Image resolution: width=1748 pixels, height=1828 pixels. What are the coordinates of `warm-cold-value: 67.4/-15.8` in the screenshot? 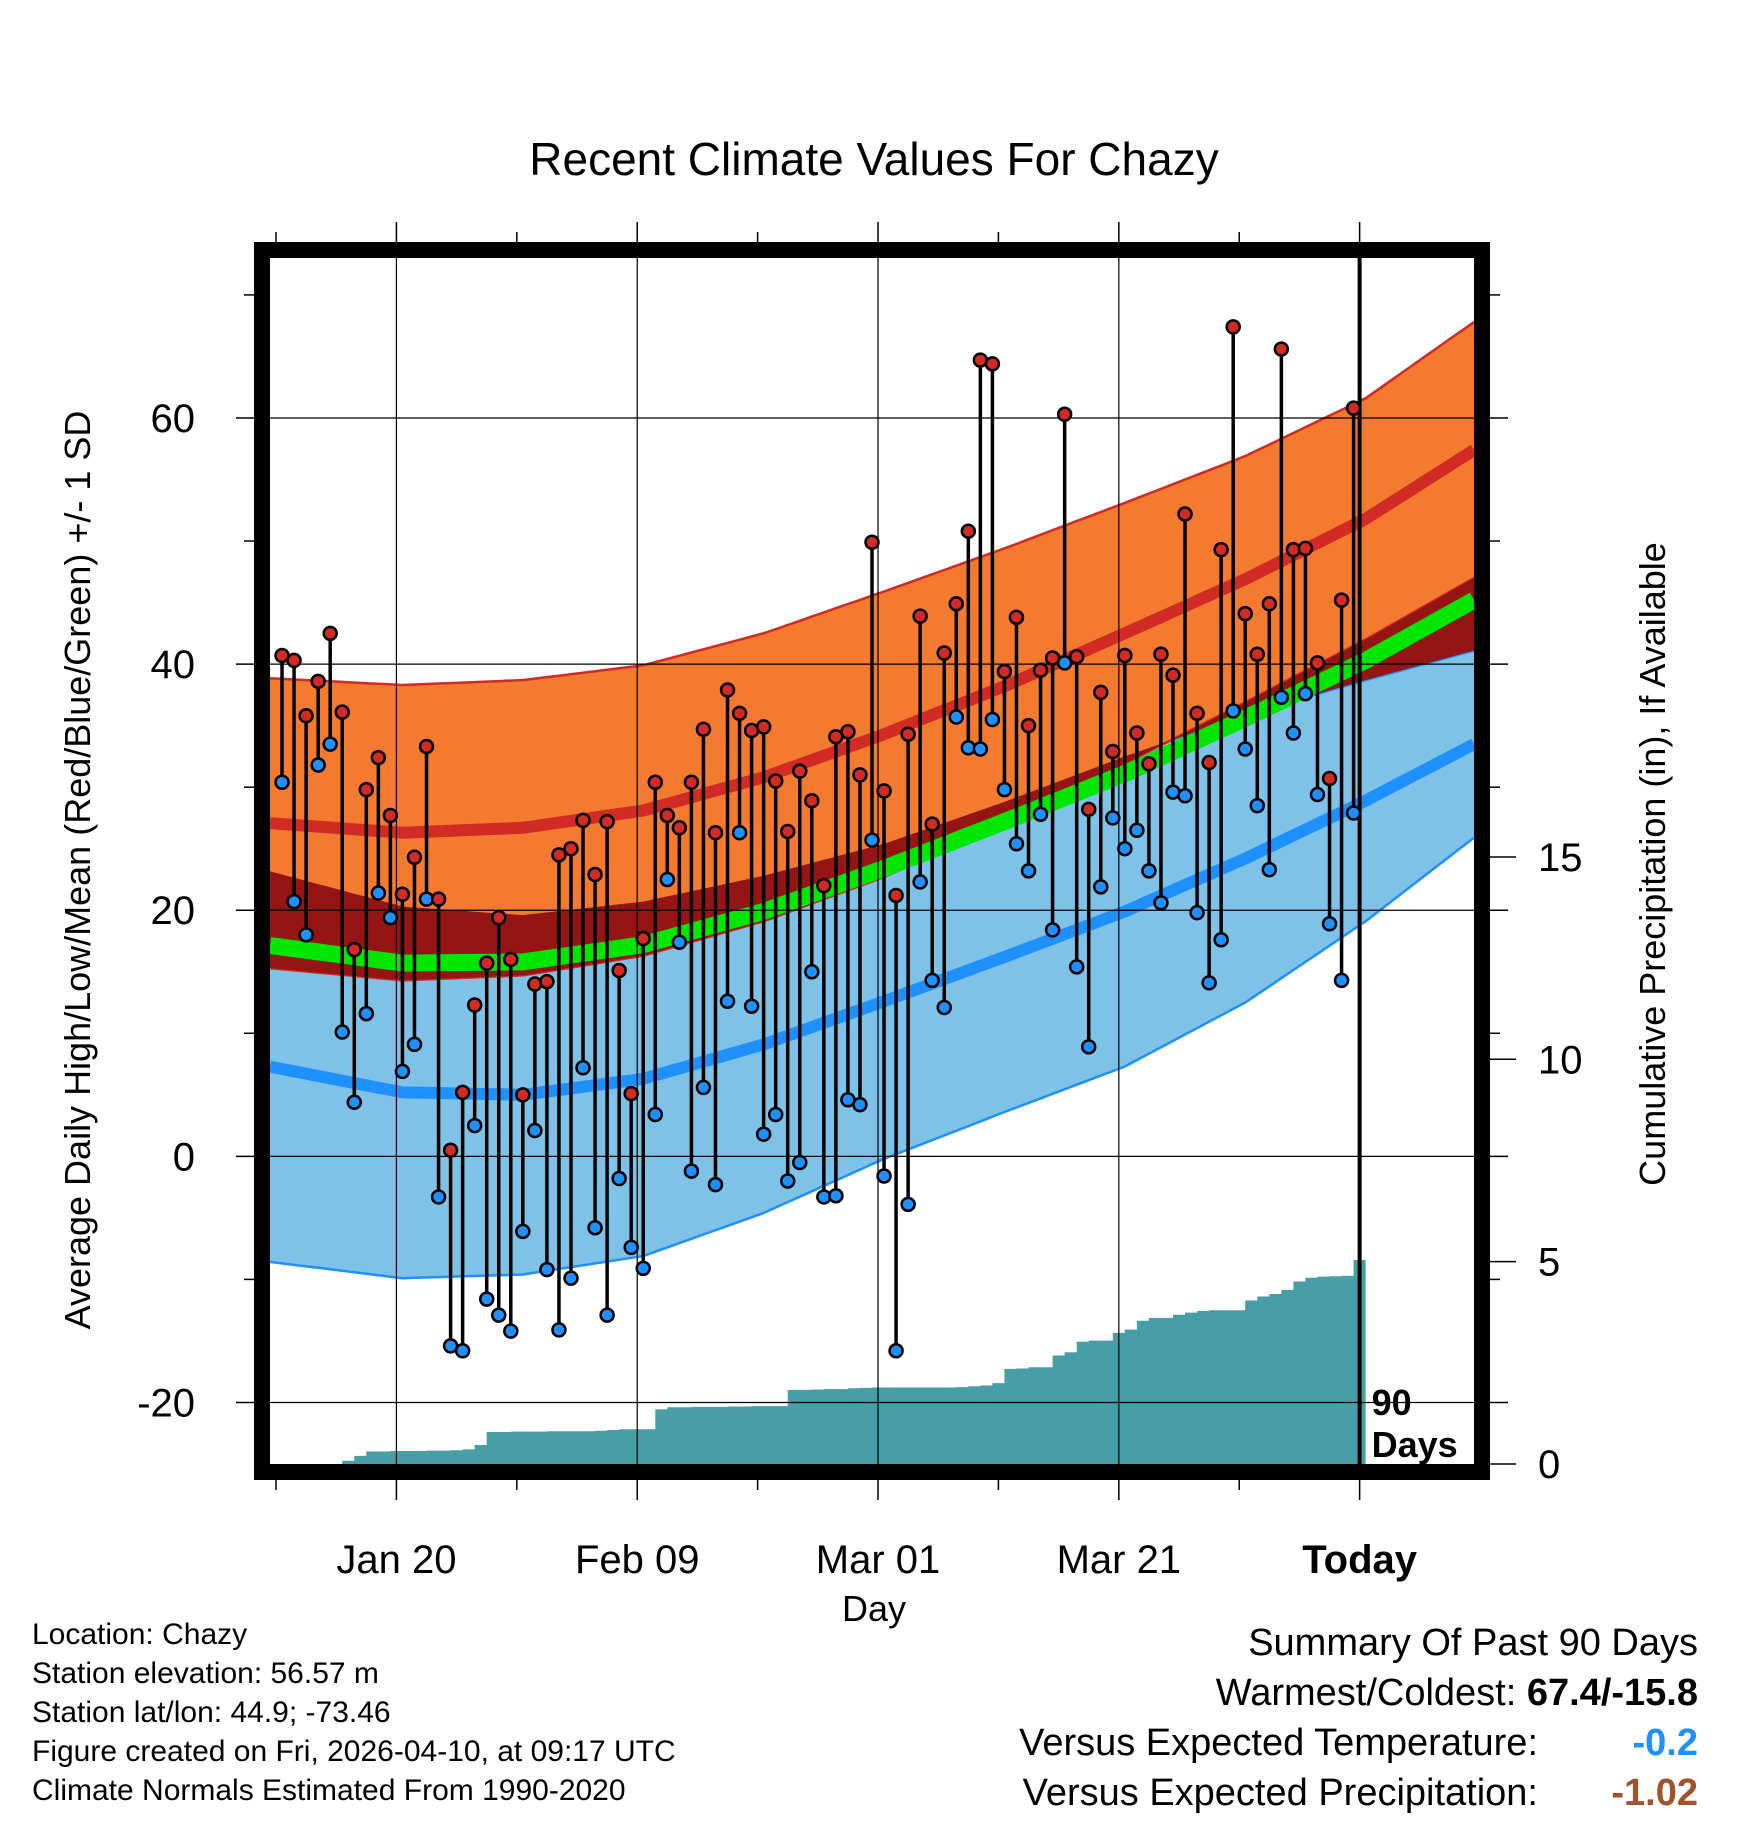 It's located at (1612, 1693).